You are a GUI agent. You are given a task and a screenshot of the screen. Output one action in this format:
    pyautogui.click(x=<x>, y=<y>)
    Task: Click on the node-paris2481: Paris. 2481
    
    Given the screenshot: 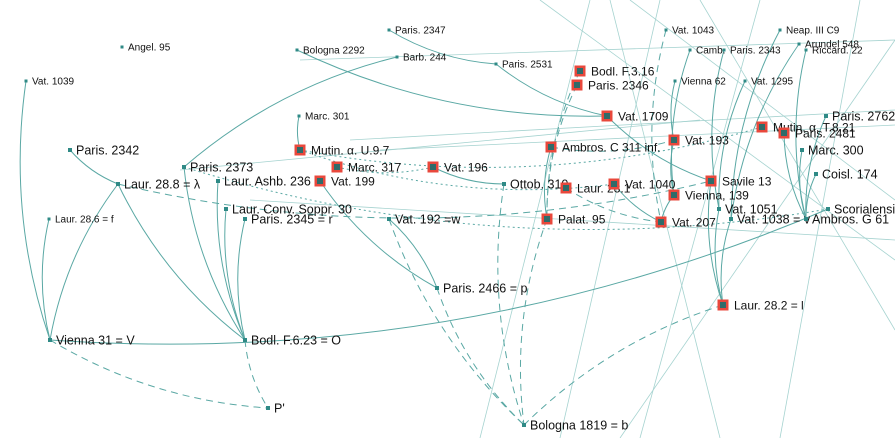 What is the action you would take?
    pyautogui.click(x=817, y=133)
    